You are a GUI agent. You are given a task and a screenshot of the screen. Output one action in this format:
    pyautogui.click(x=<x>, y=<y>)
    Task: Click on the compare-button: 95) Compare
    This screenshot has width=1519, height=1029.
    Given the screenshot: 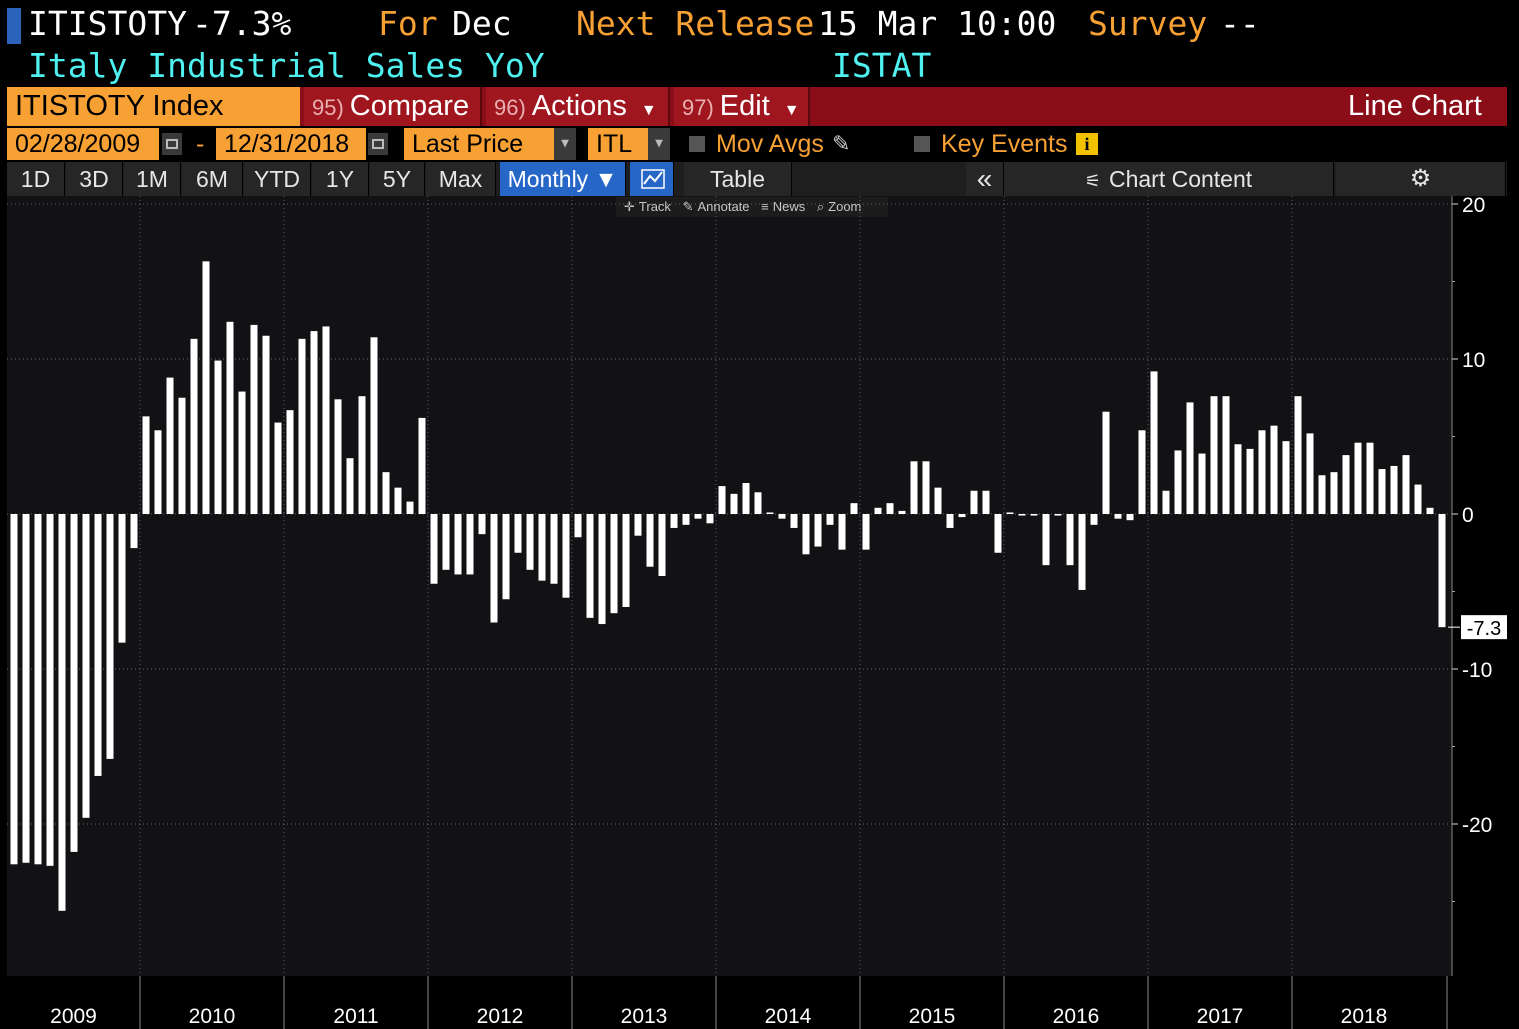 What is the action you would take?
    pyautogui.click(x=393, y=106)
    